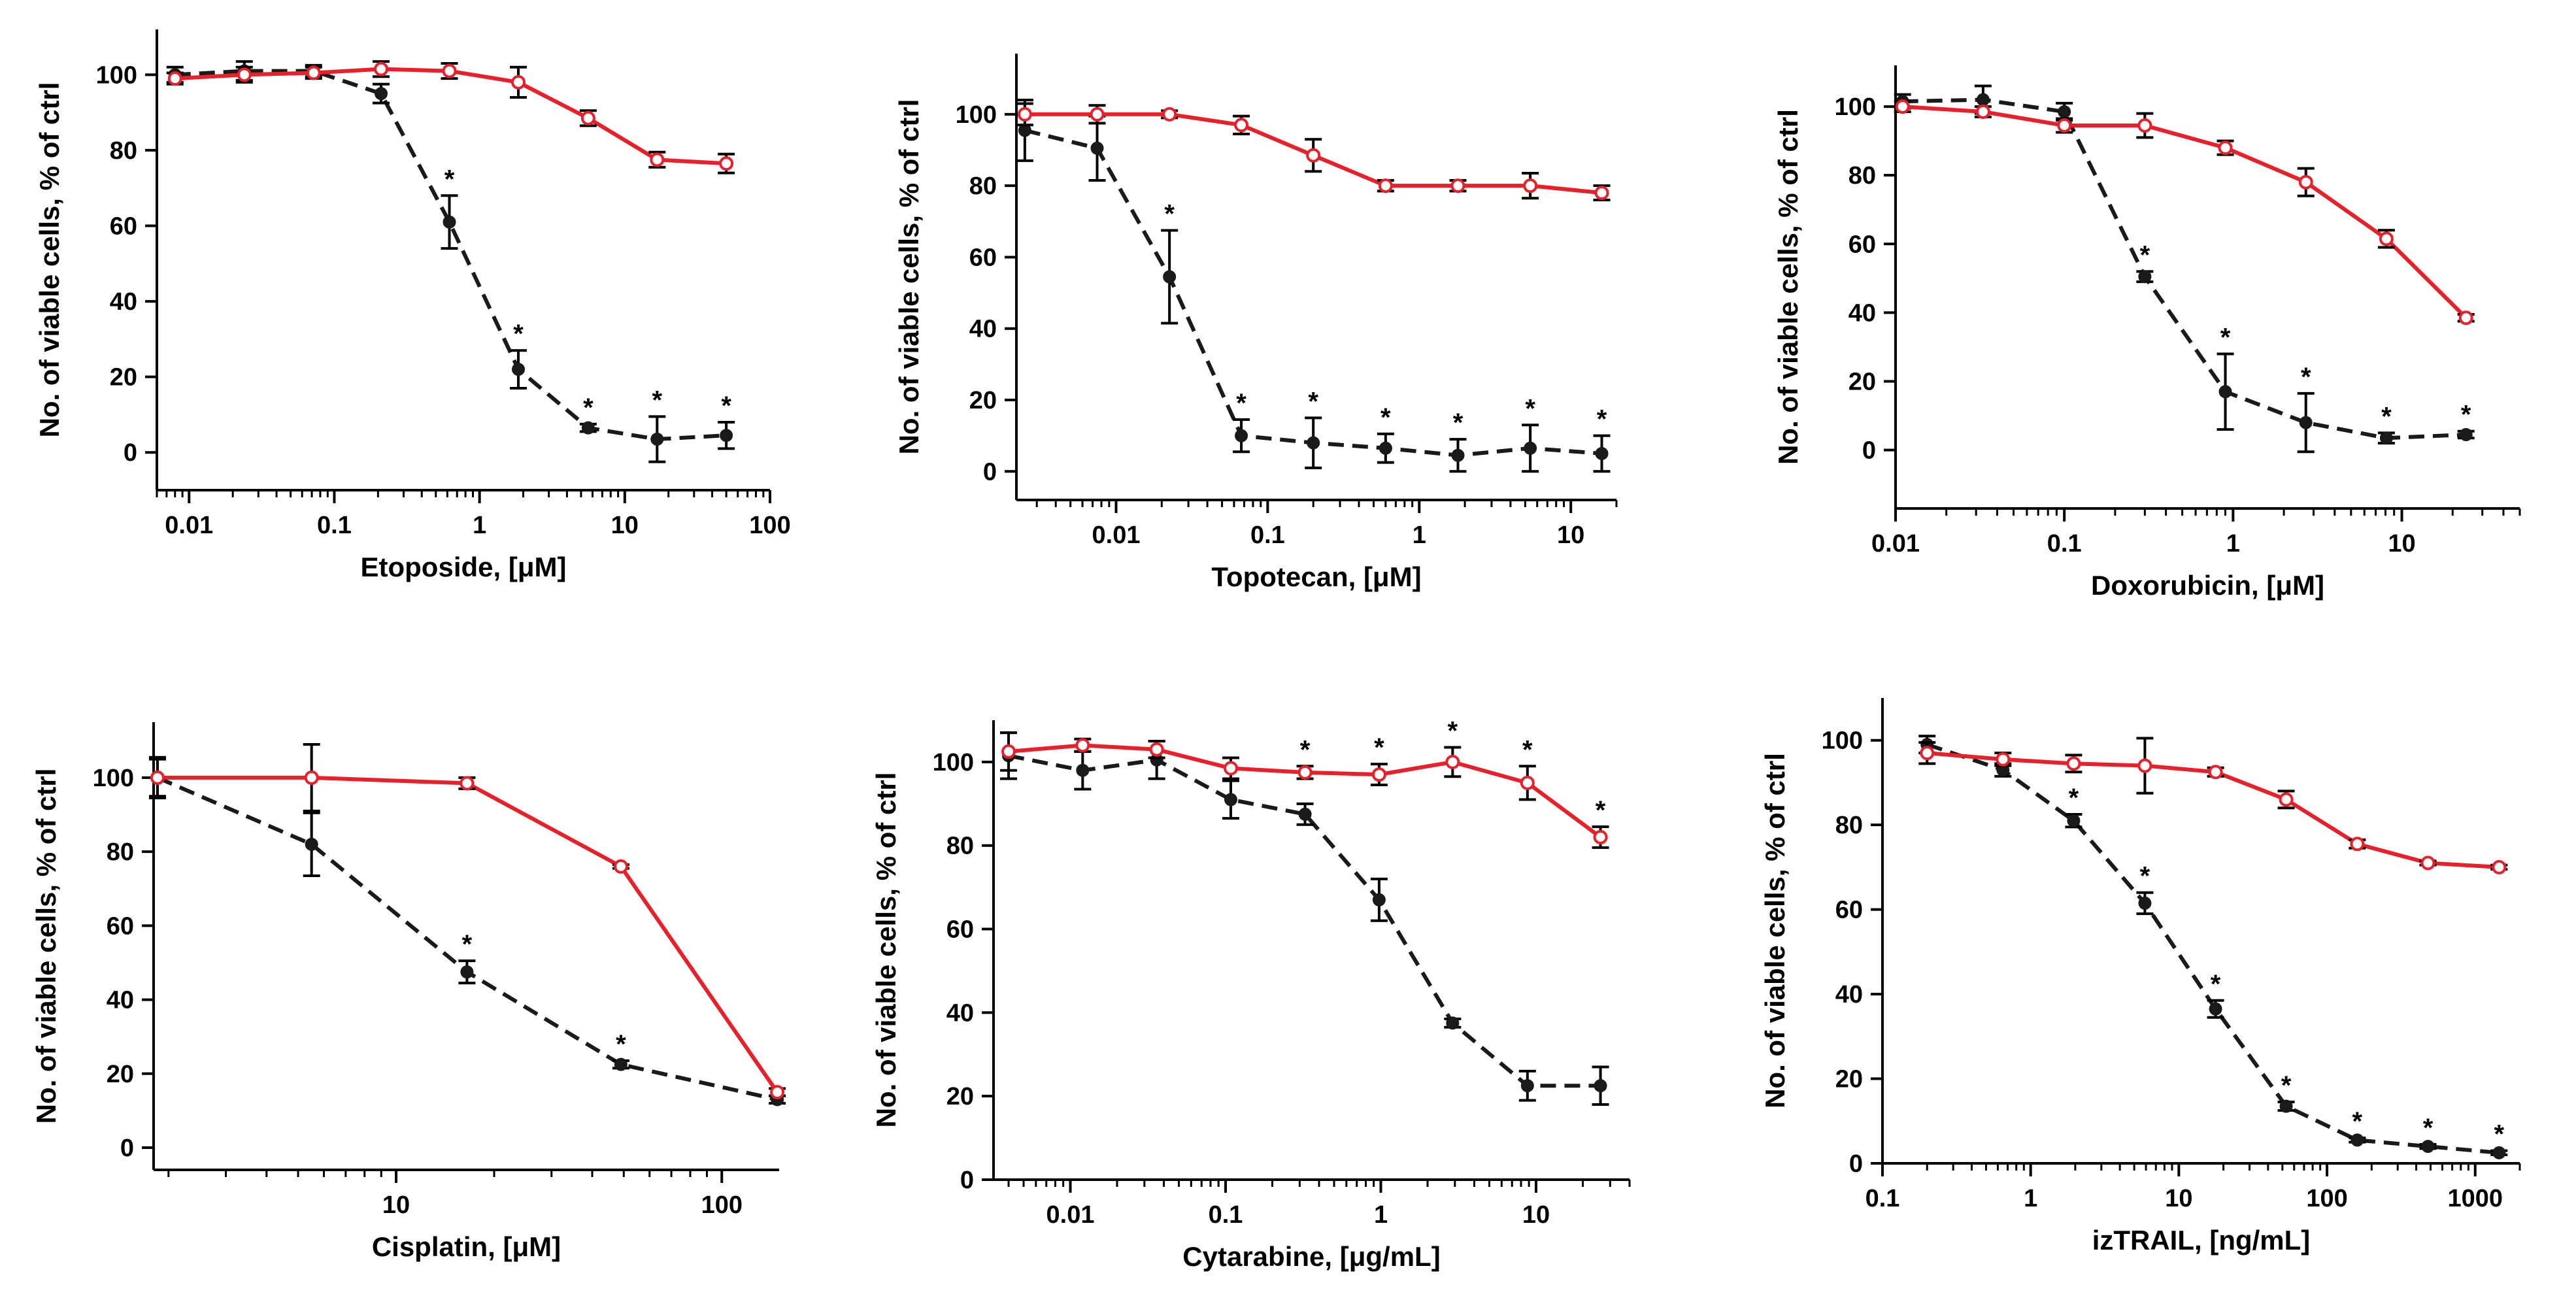  I want to click on x-tick-label: 0.1, so click(335, 525).